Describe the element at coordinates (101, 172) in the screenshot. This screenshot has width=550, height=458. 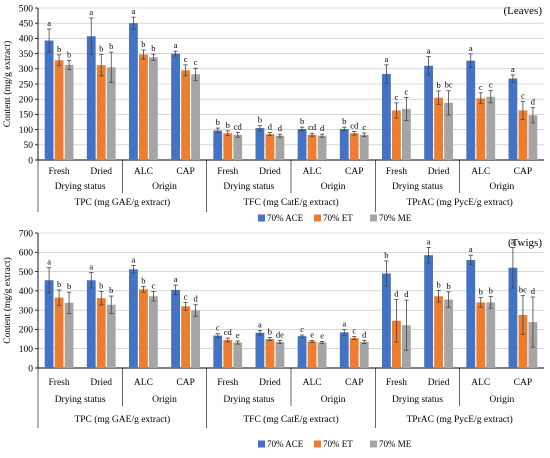
I see `category-label: Dried` at that location.